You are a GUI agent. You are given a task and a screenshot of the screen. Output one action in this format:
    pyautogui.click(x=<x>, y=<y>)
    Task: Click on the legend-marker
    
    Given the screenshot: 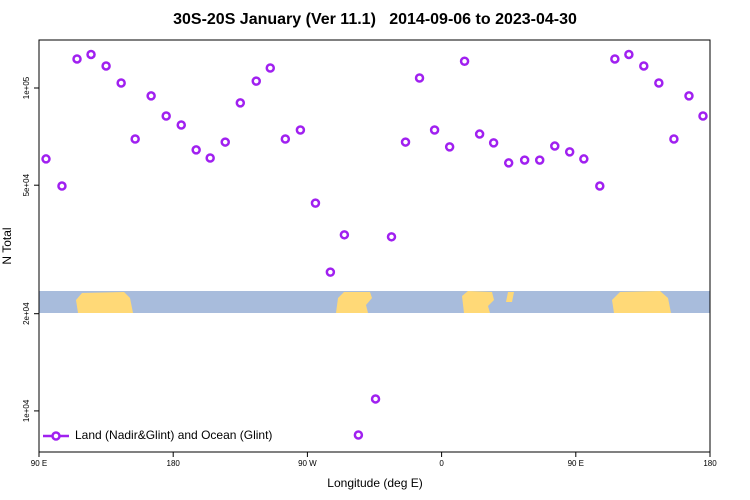 What is the action you would take?
    pyautogui.click(x=56, y=436)
    